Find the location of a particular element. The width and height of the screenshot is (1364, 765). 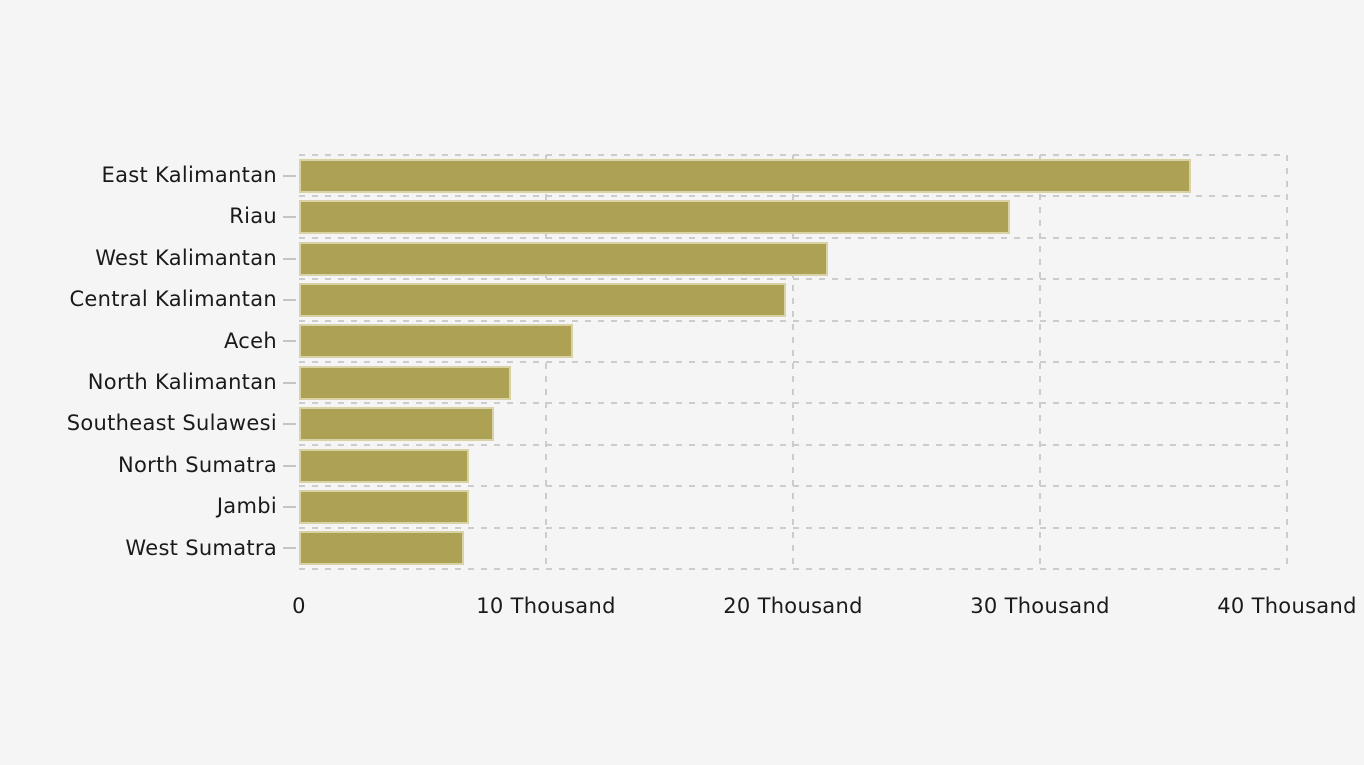

y-axis-label-east-kalimantan: East Kalimantan is located at coordinates (189, 175).